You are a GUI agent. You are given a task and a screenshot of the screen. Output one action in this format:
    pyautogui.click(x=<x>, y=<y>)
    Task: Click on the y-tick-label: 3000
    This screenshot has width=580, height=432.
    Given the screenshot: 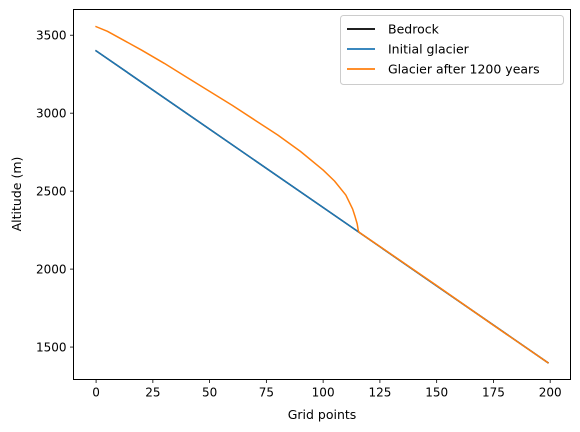 What is the action you would take?
    pyautogui.click(x=51, y=114)
    